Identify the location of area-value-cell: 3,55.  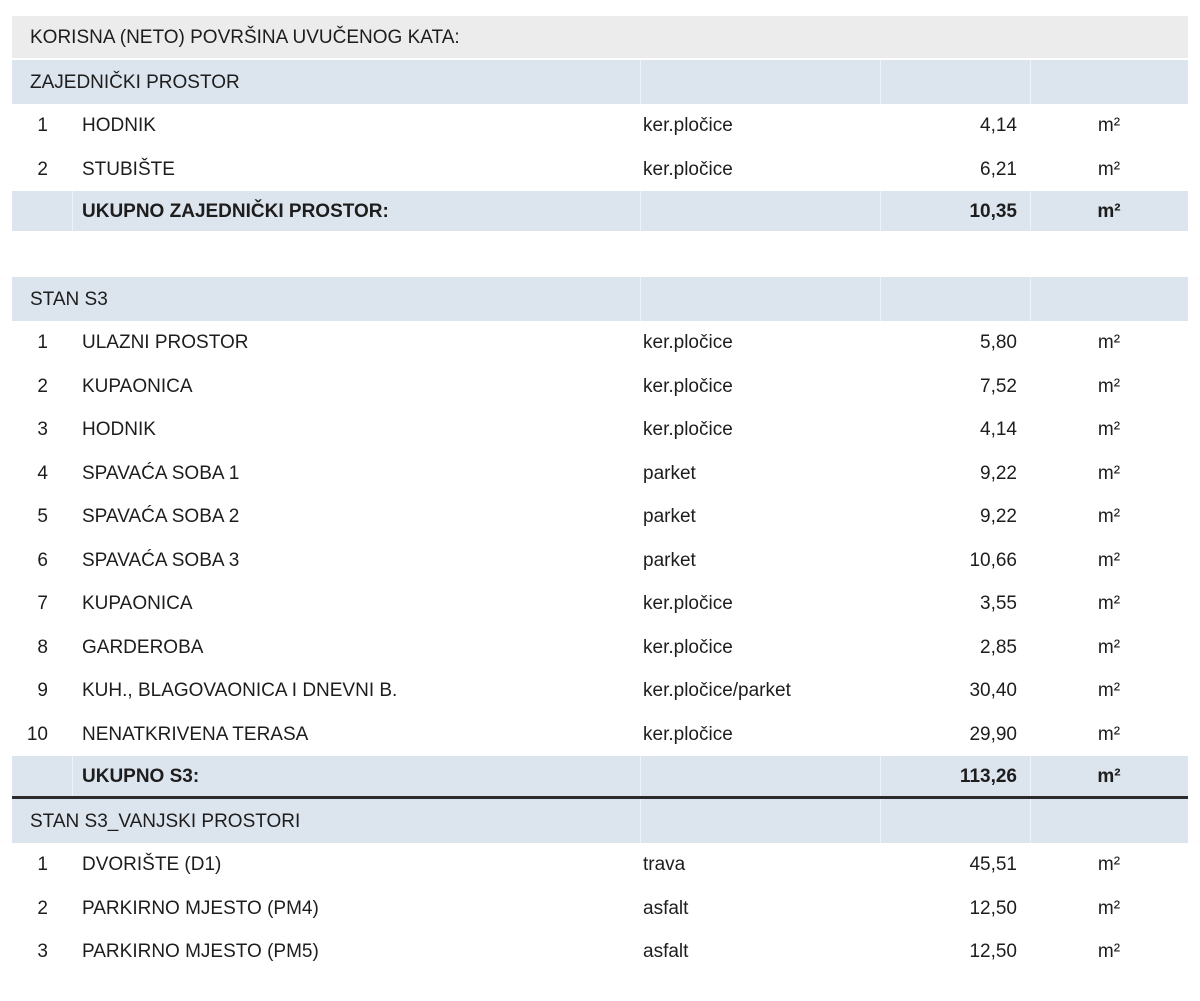
(998, 604).